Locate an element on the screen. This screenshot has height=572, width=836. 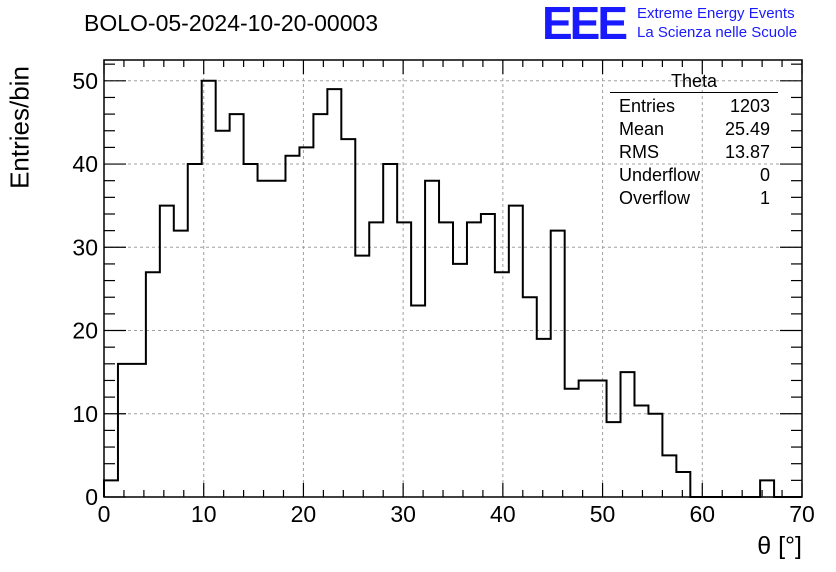
y-tick-label: 0 is located at coordinates (91, 497).